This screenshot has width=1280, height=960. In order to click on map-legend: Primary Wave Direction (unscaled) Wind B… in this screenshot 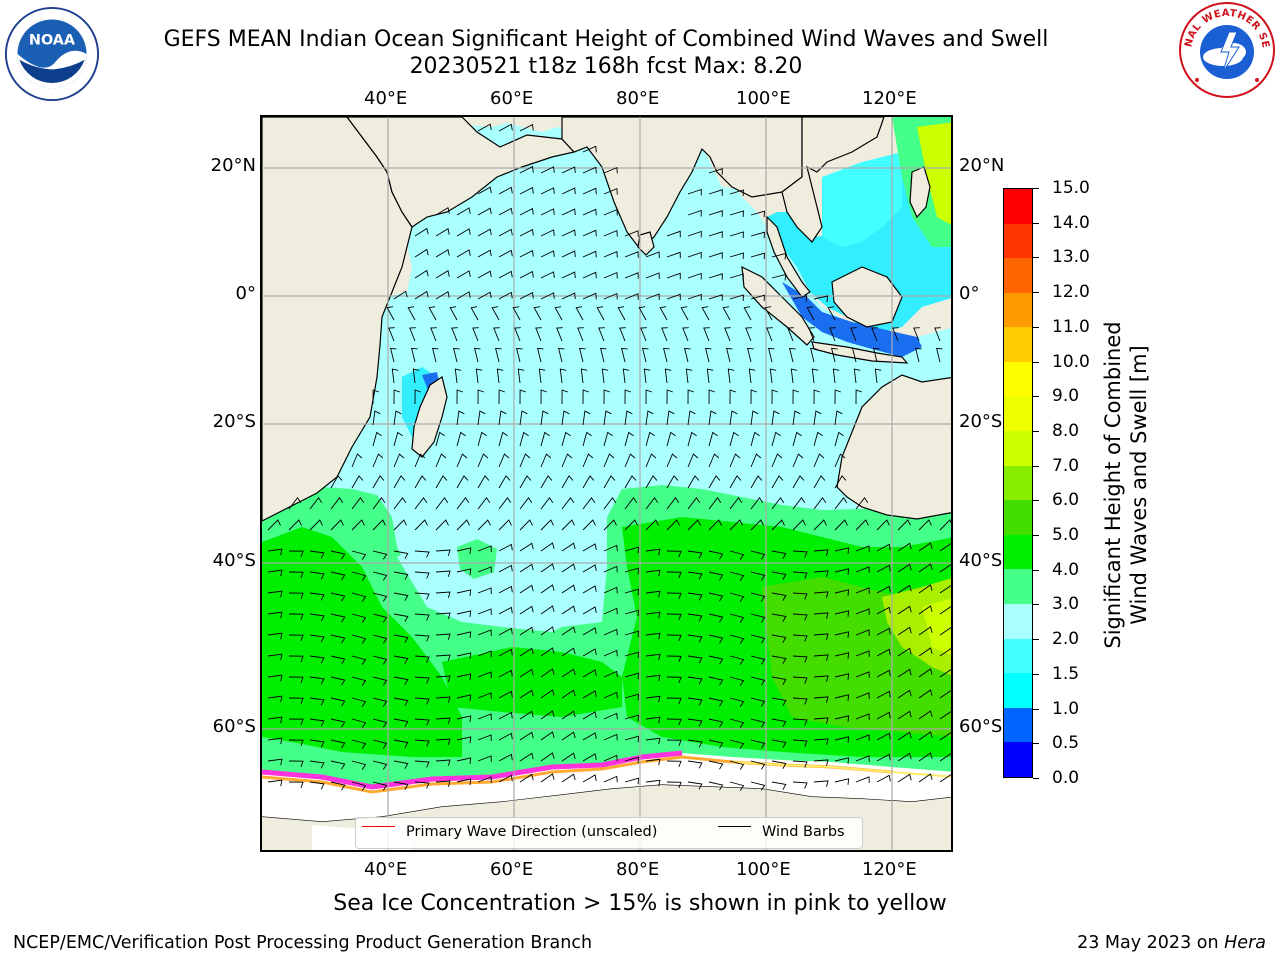, I will do `click(609, 833)`.